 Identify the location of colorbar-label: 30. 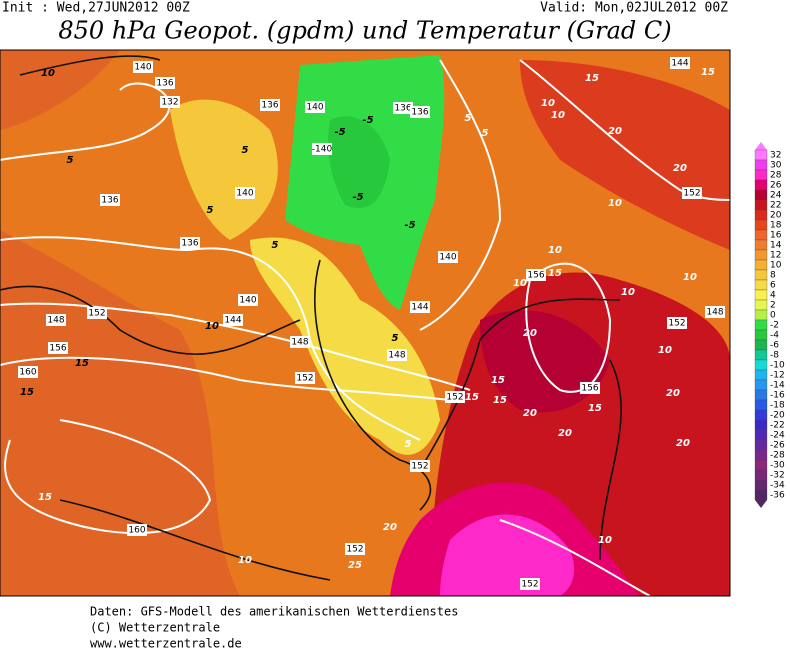
(776, 166).